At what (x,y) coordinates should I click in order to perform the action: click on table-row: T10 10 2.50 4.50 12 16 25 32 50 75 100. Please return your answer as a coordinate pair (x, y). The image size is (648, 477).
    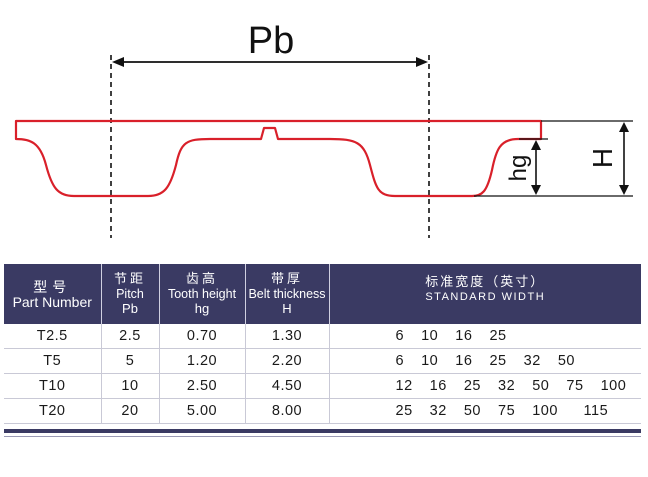
    Looking at the image, I should click on (322, 386).